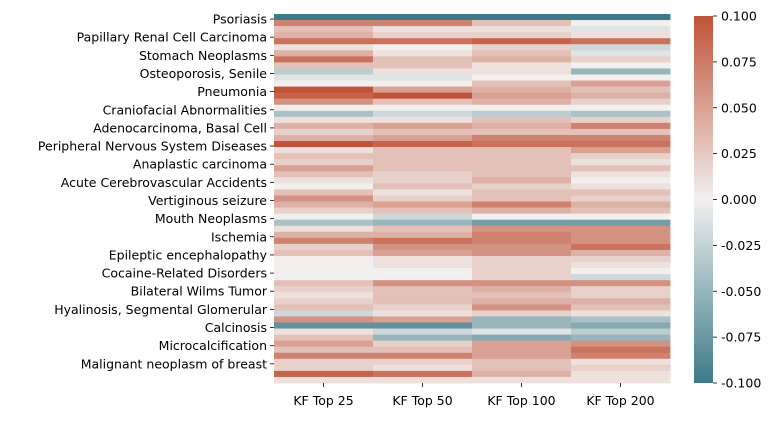 Image resolution: width=784 pixels, height=422 pixels. I want to click on colorbar-tick-label: -0.050, so click(741, 291).